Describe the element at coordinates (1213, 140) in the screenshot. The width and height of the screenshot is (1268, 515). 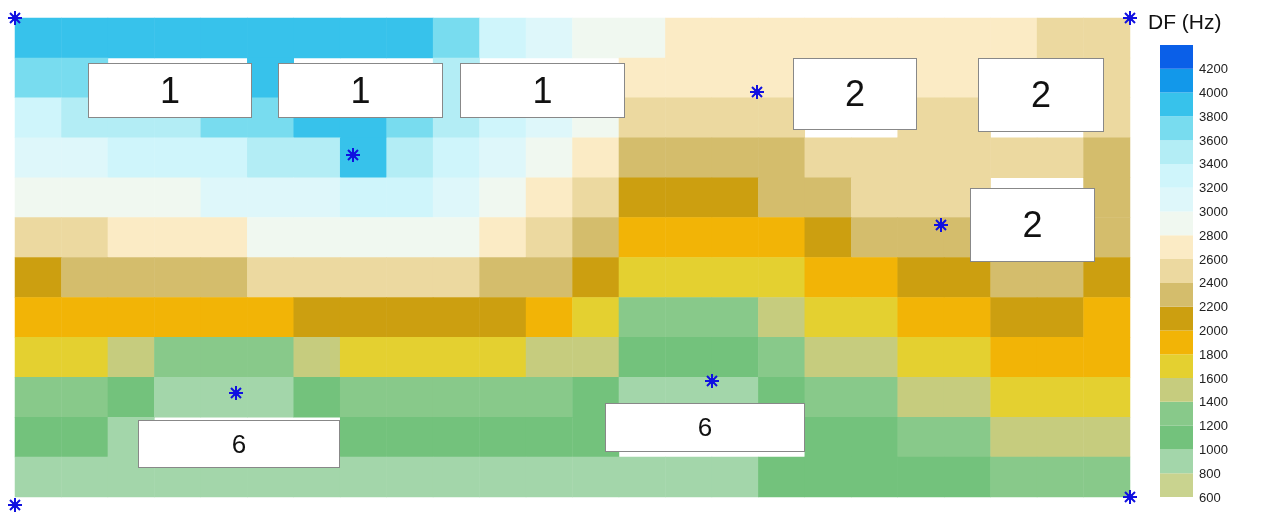
I see `color-bar-label: 3600` at that location.